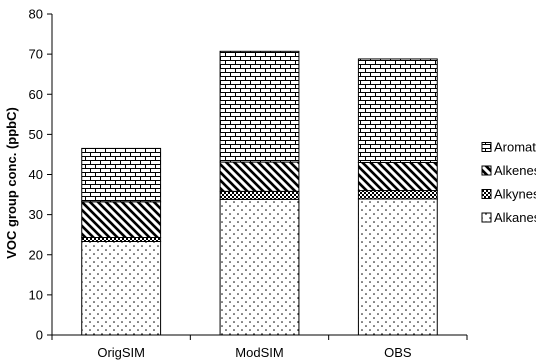 The height and width of the screenshot is (362, 536). I want to click on x-axis: OrigSIM ModSIM OBS, so click(259, 347).